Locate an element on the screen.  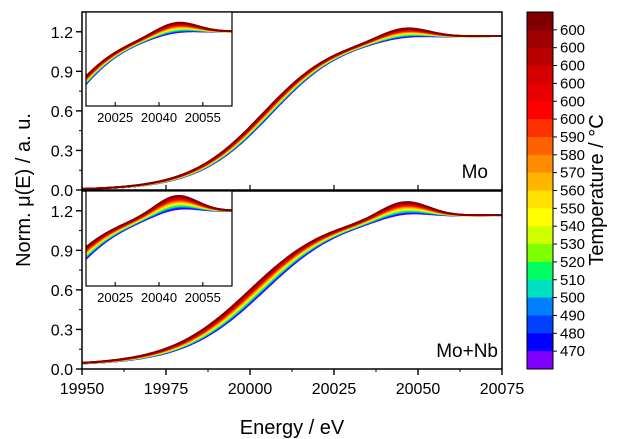
colorbar-tick-label-2: 600 is located at coordinates (572, 66).